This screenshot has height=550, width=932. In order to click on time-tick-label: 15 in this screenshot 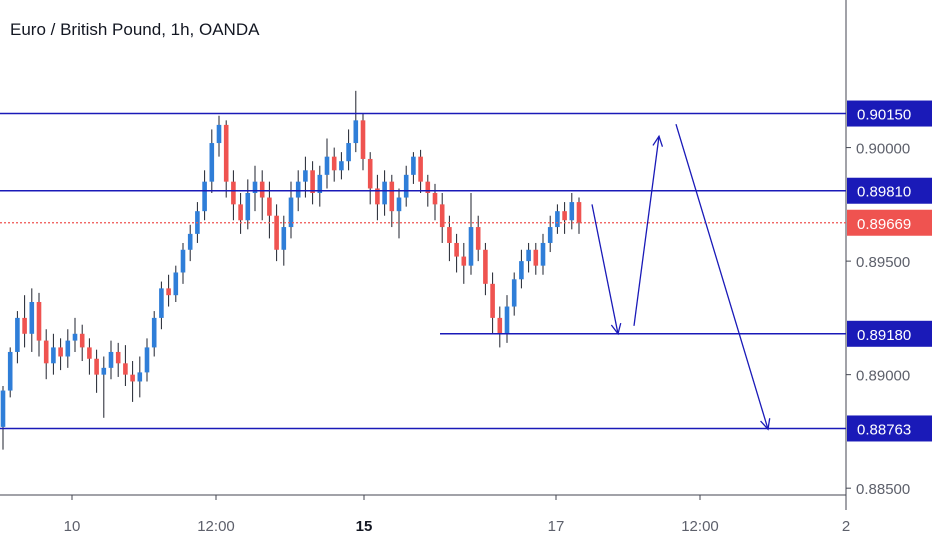, I will do `click(364, 526)`.